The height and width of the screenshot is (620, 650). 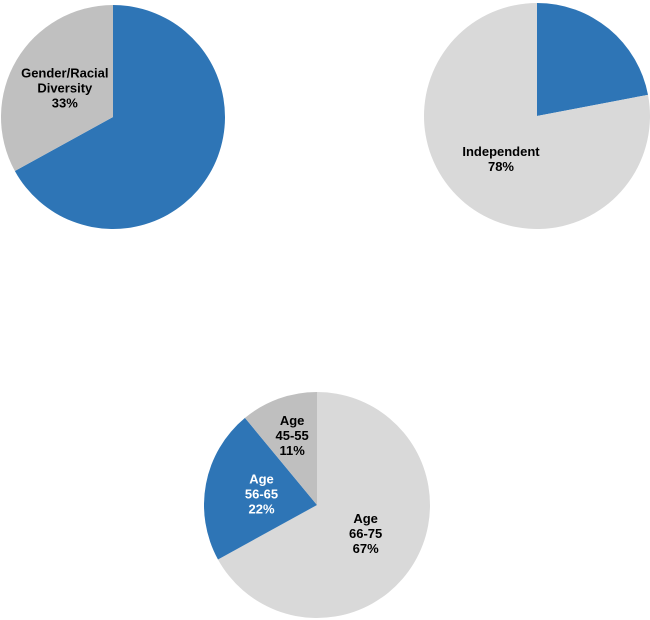 What do you see at coordinates (501, 151) in the screenshot?
I see `slice-label: Independent` at bounding box center [501, 151].